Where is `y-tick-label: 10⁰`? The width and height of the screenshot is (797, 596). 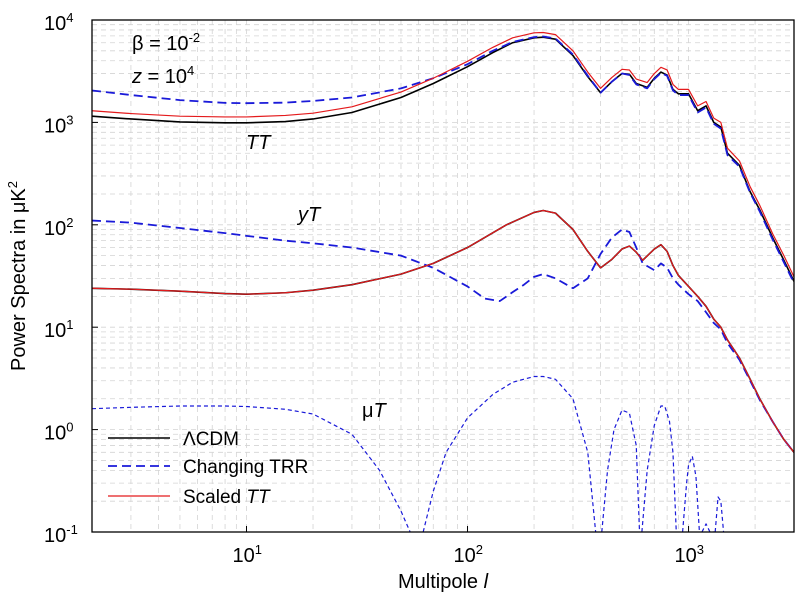 y-tick-label: 10⁰ is located at coordinates (58, 432).